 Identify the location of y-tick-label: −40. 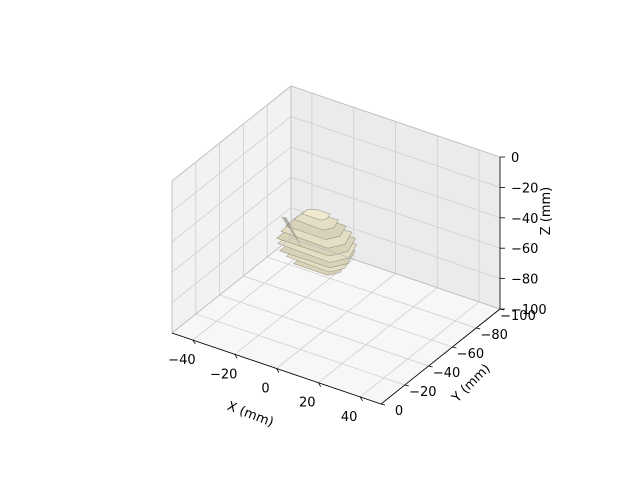
(446, 373).